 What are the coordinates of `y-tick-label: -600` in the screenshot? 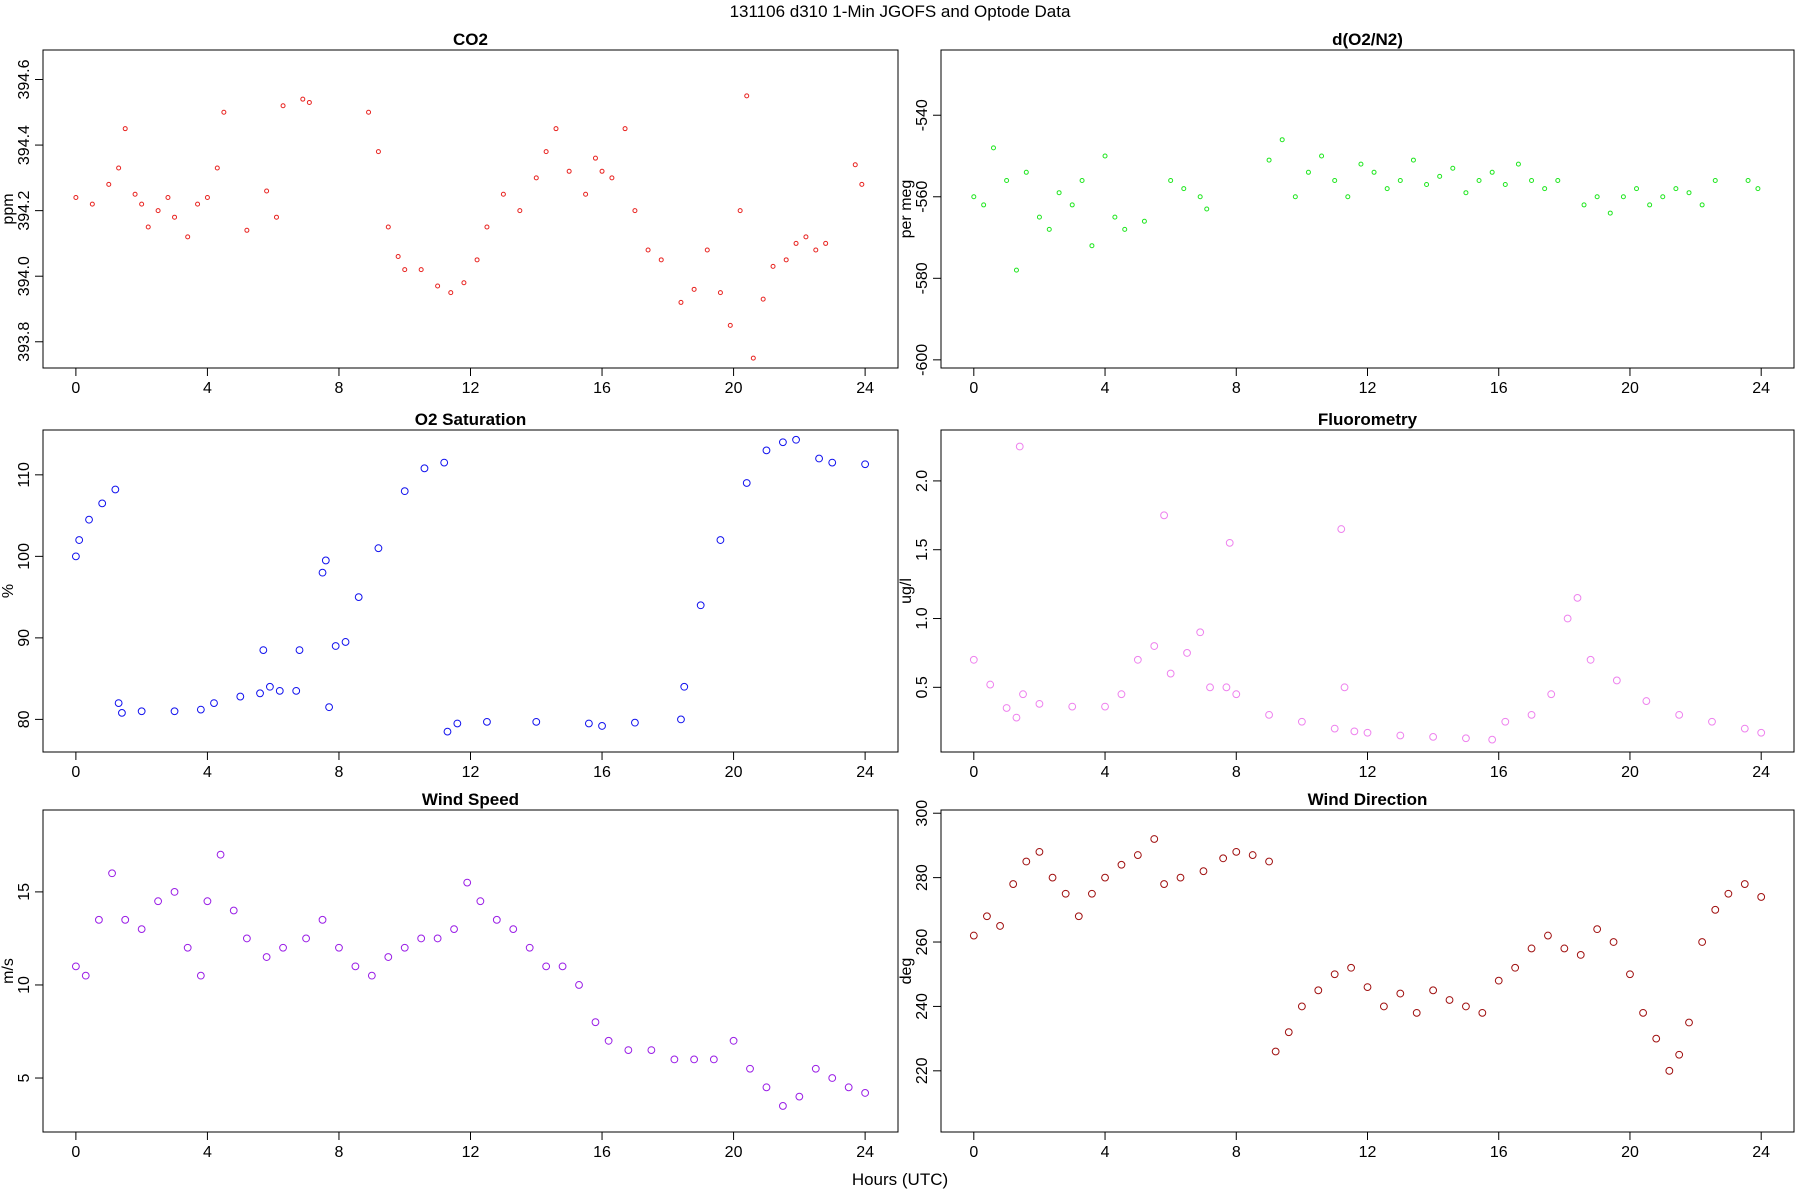 It's located at (922, 360).